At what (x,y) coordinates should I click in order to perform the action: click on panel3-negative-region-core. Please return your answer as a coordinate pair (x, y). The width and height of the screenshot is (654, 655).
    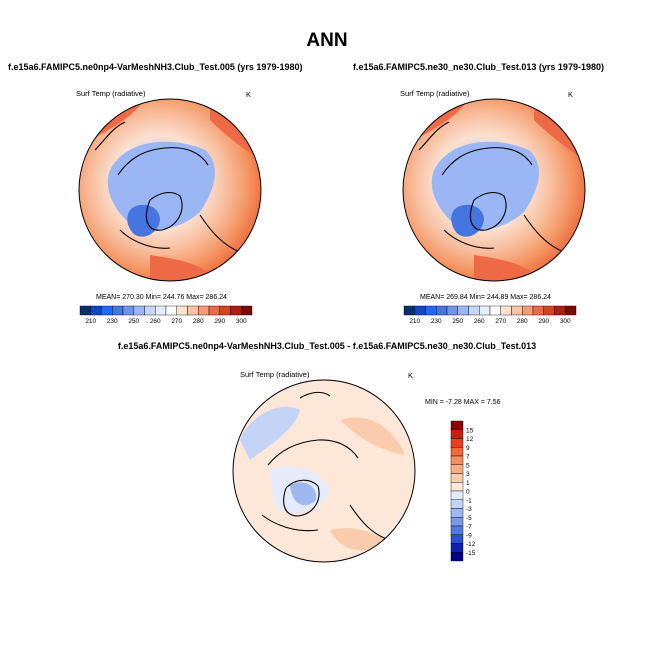
    Looking at the image, I should click on (303, 494).